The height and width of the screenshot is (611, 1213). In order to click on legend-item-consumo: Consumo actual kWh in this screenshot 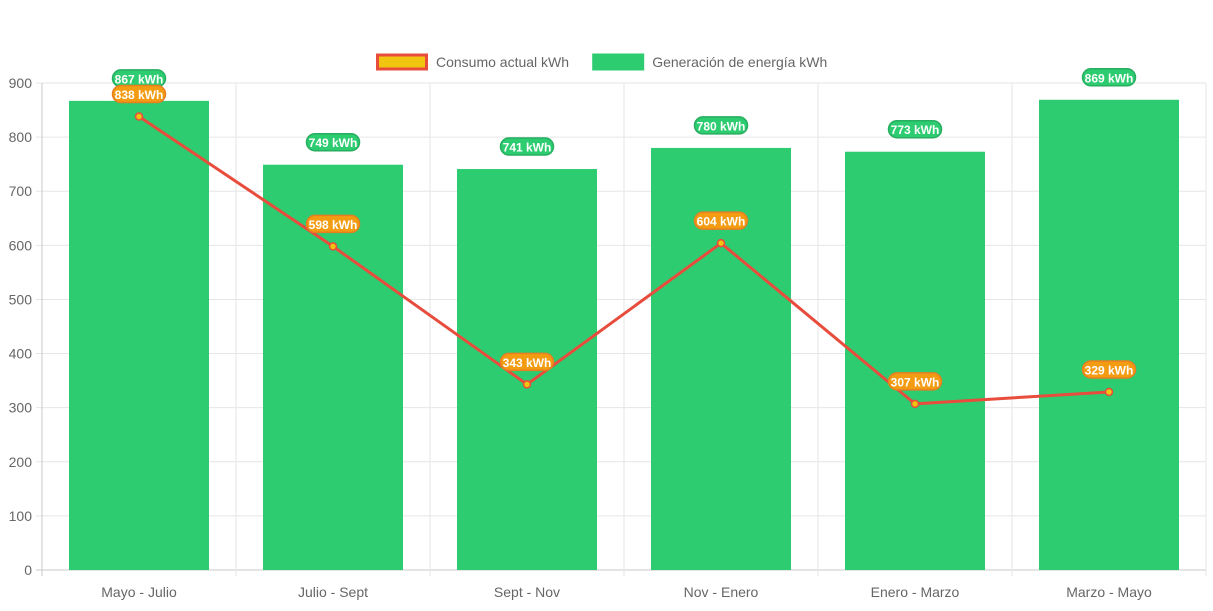, I will do `click(473, 62)`.